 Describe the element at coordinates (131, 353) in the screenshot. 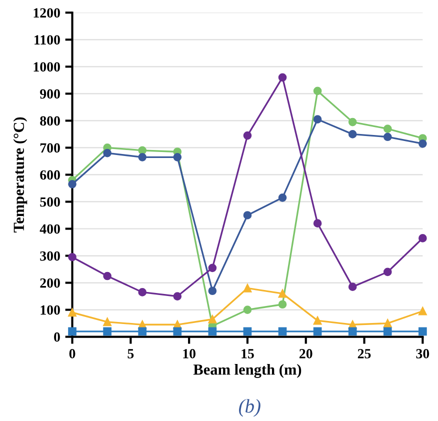

I see `x-tick-label: 5` at that location.